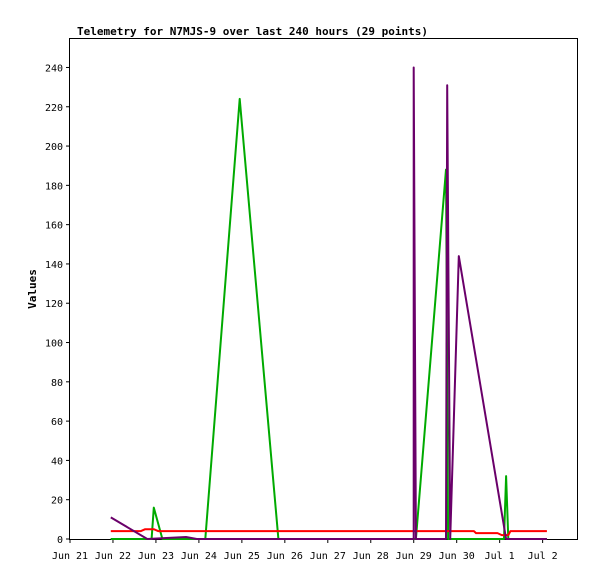  I want to click on x-tick-label: Jun 30, so click(457, 556).